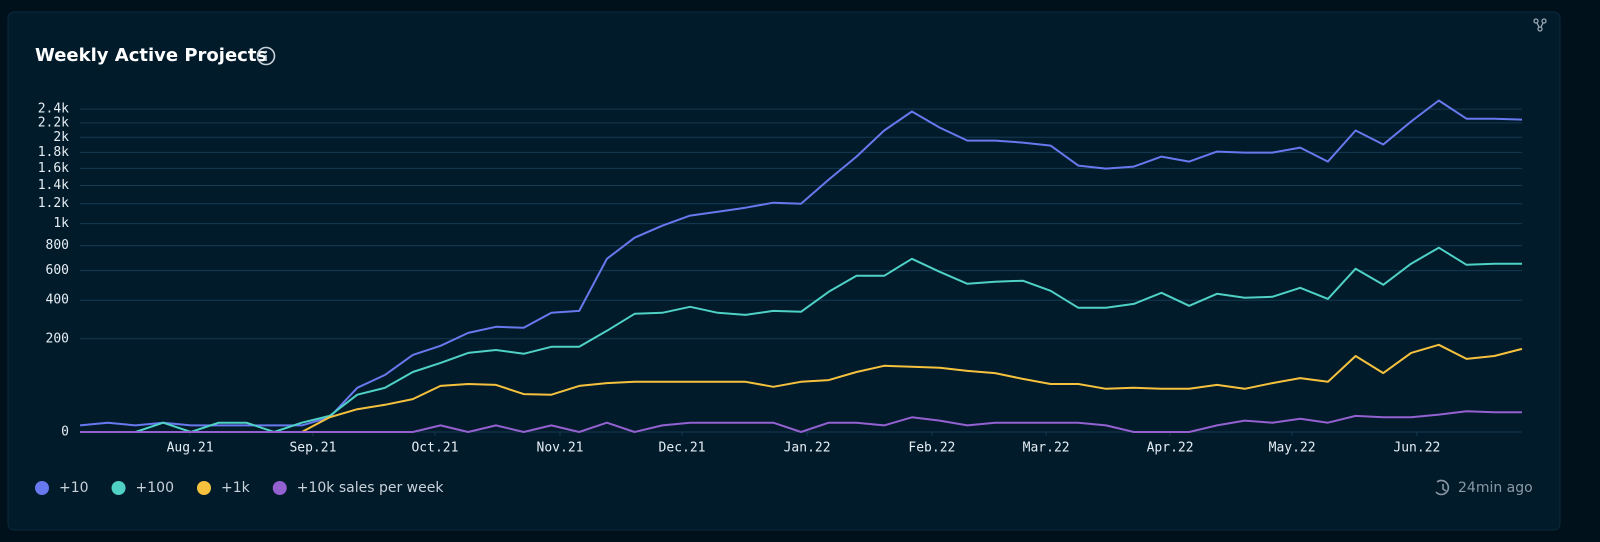  Describe the element at coordinates (155, 488) in the screenshot. I see `legend-label: +100` at that location.